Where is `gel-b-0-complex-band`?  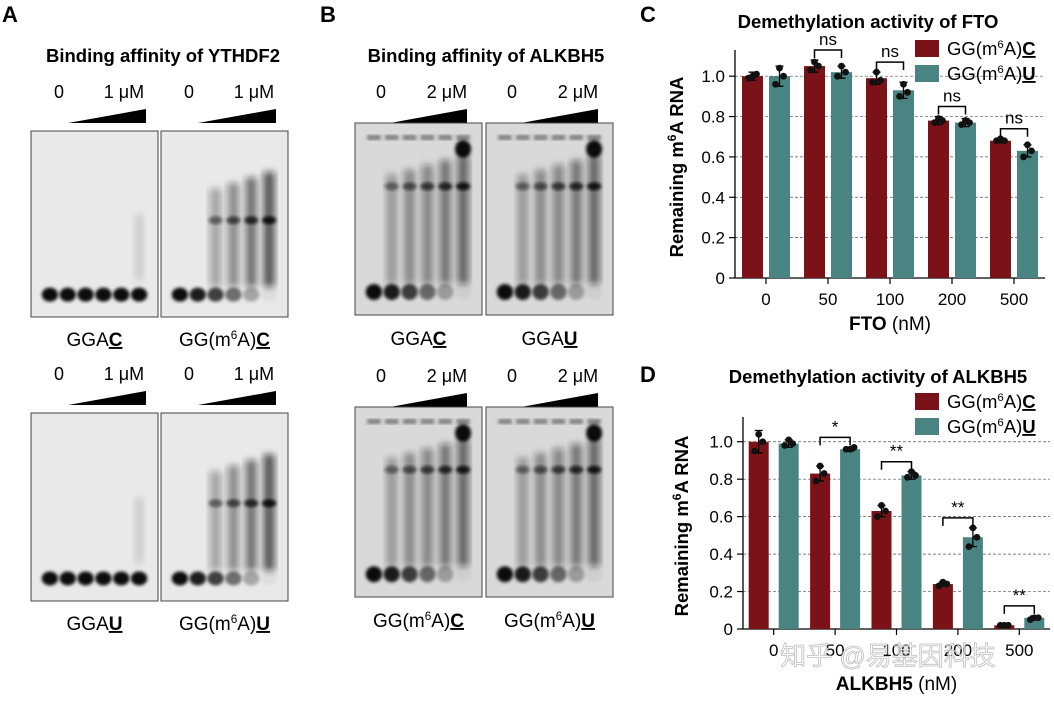 gel-b-0-complex-band is located at coordinates (409, 186).